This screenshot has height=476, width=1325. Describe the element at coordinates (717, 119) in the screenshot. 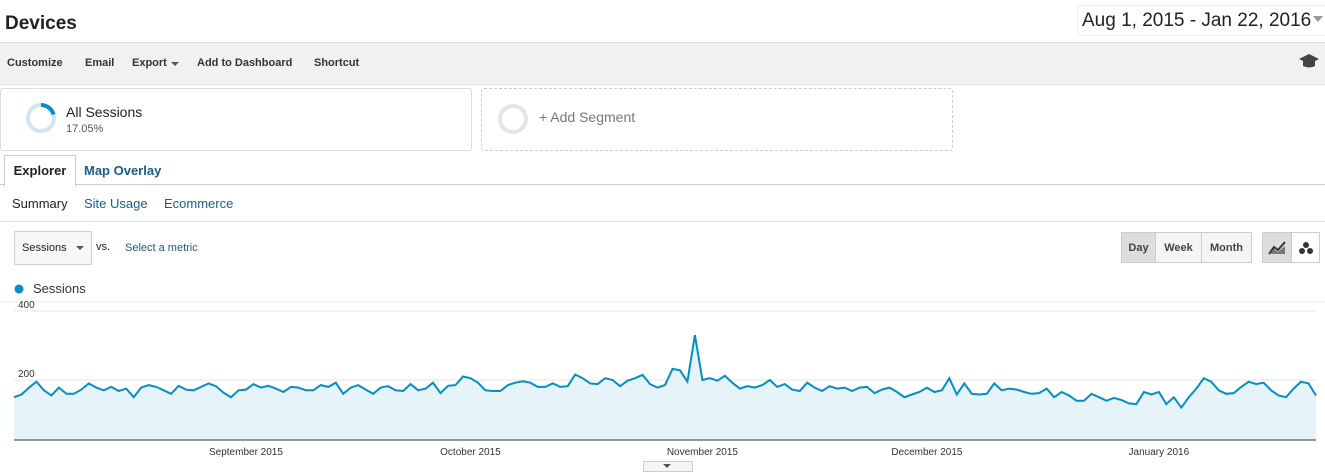

I see `add-segment-card` at that location.